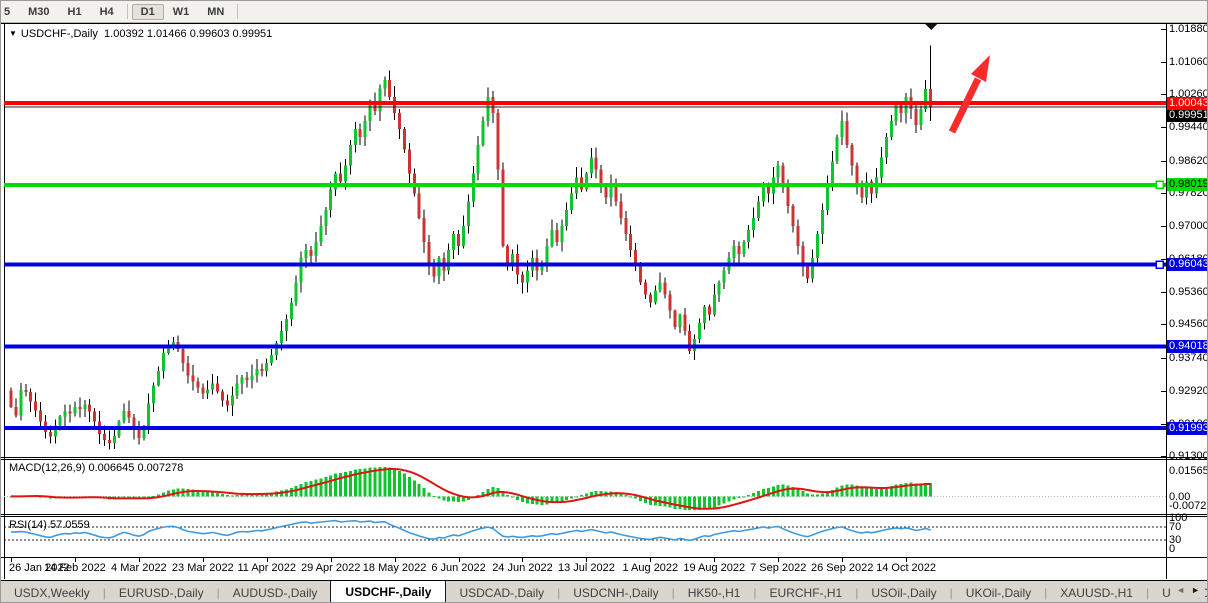 The width and height of the screenshot is (1208, 603). I want to click on macd-label: MACD(12,26,9) 0.006645 0.007278, so click(96, 468).